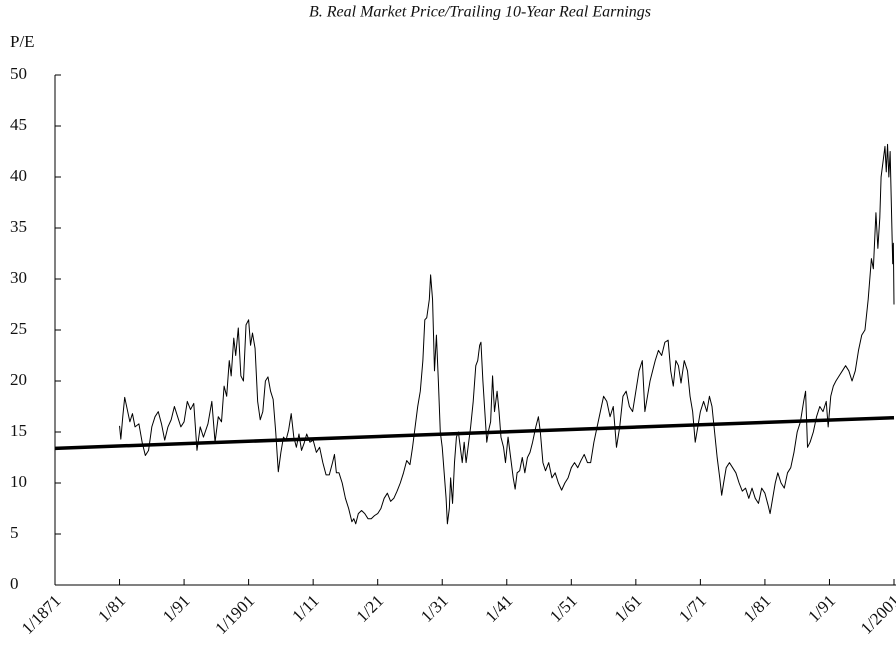  I want to click on y-tick-label: 0, so click(14, 583).